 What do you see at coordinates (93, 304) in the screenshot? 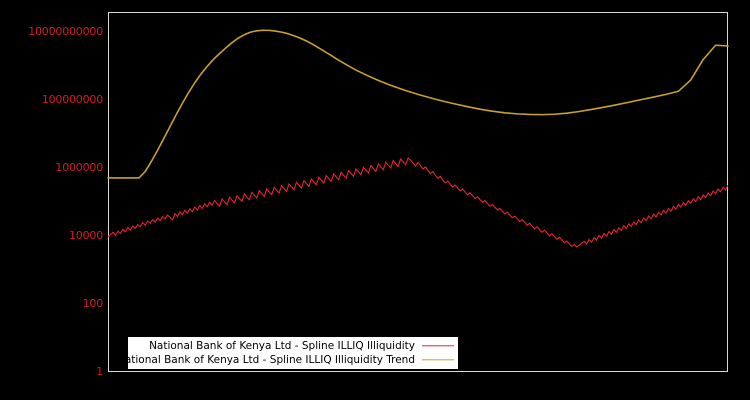
I see `y-axis-tick-label: 100` at bounding box center [93, 304].